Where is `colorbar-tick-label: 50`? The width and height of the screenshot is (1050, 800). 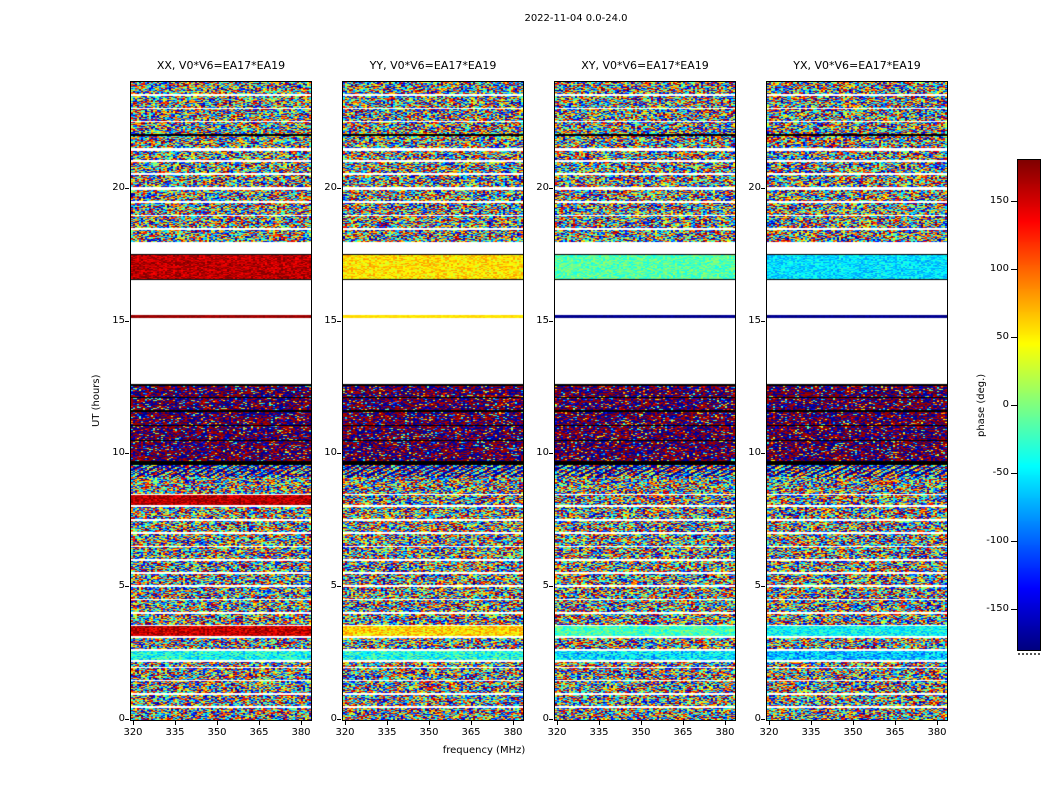
colorbar-tick-label: 50 is located at coordinates (1002, 336).